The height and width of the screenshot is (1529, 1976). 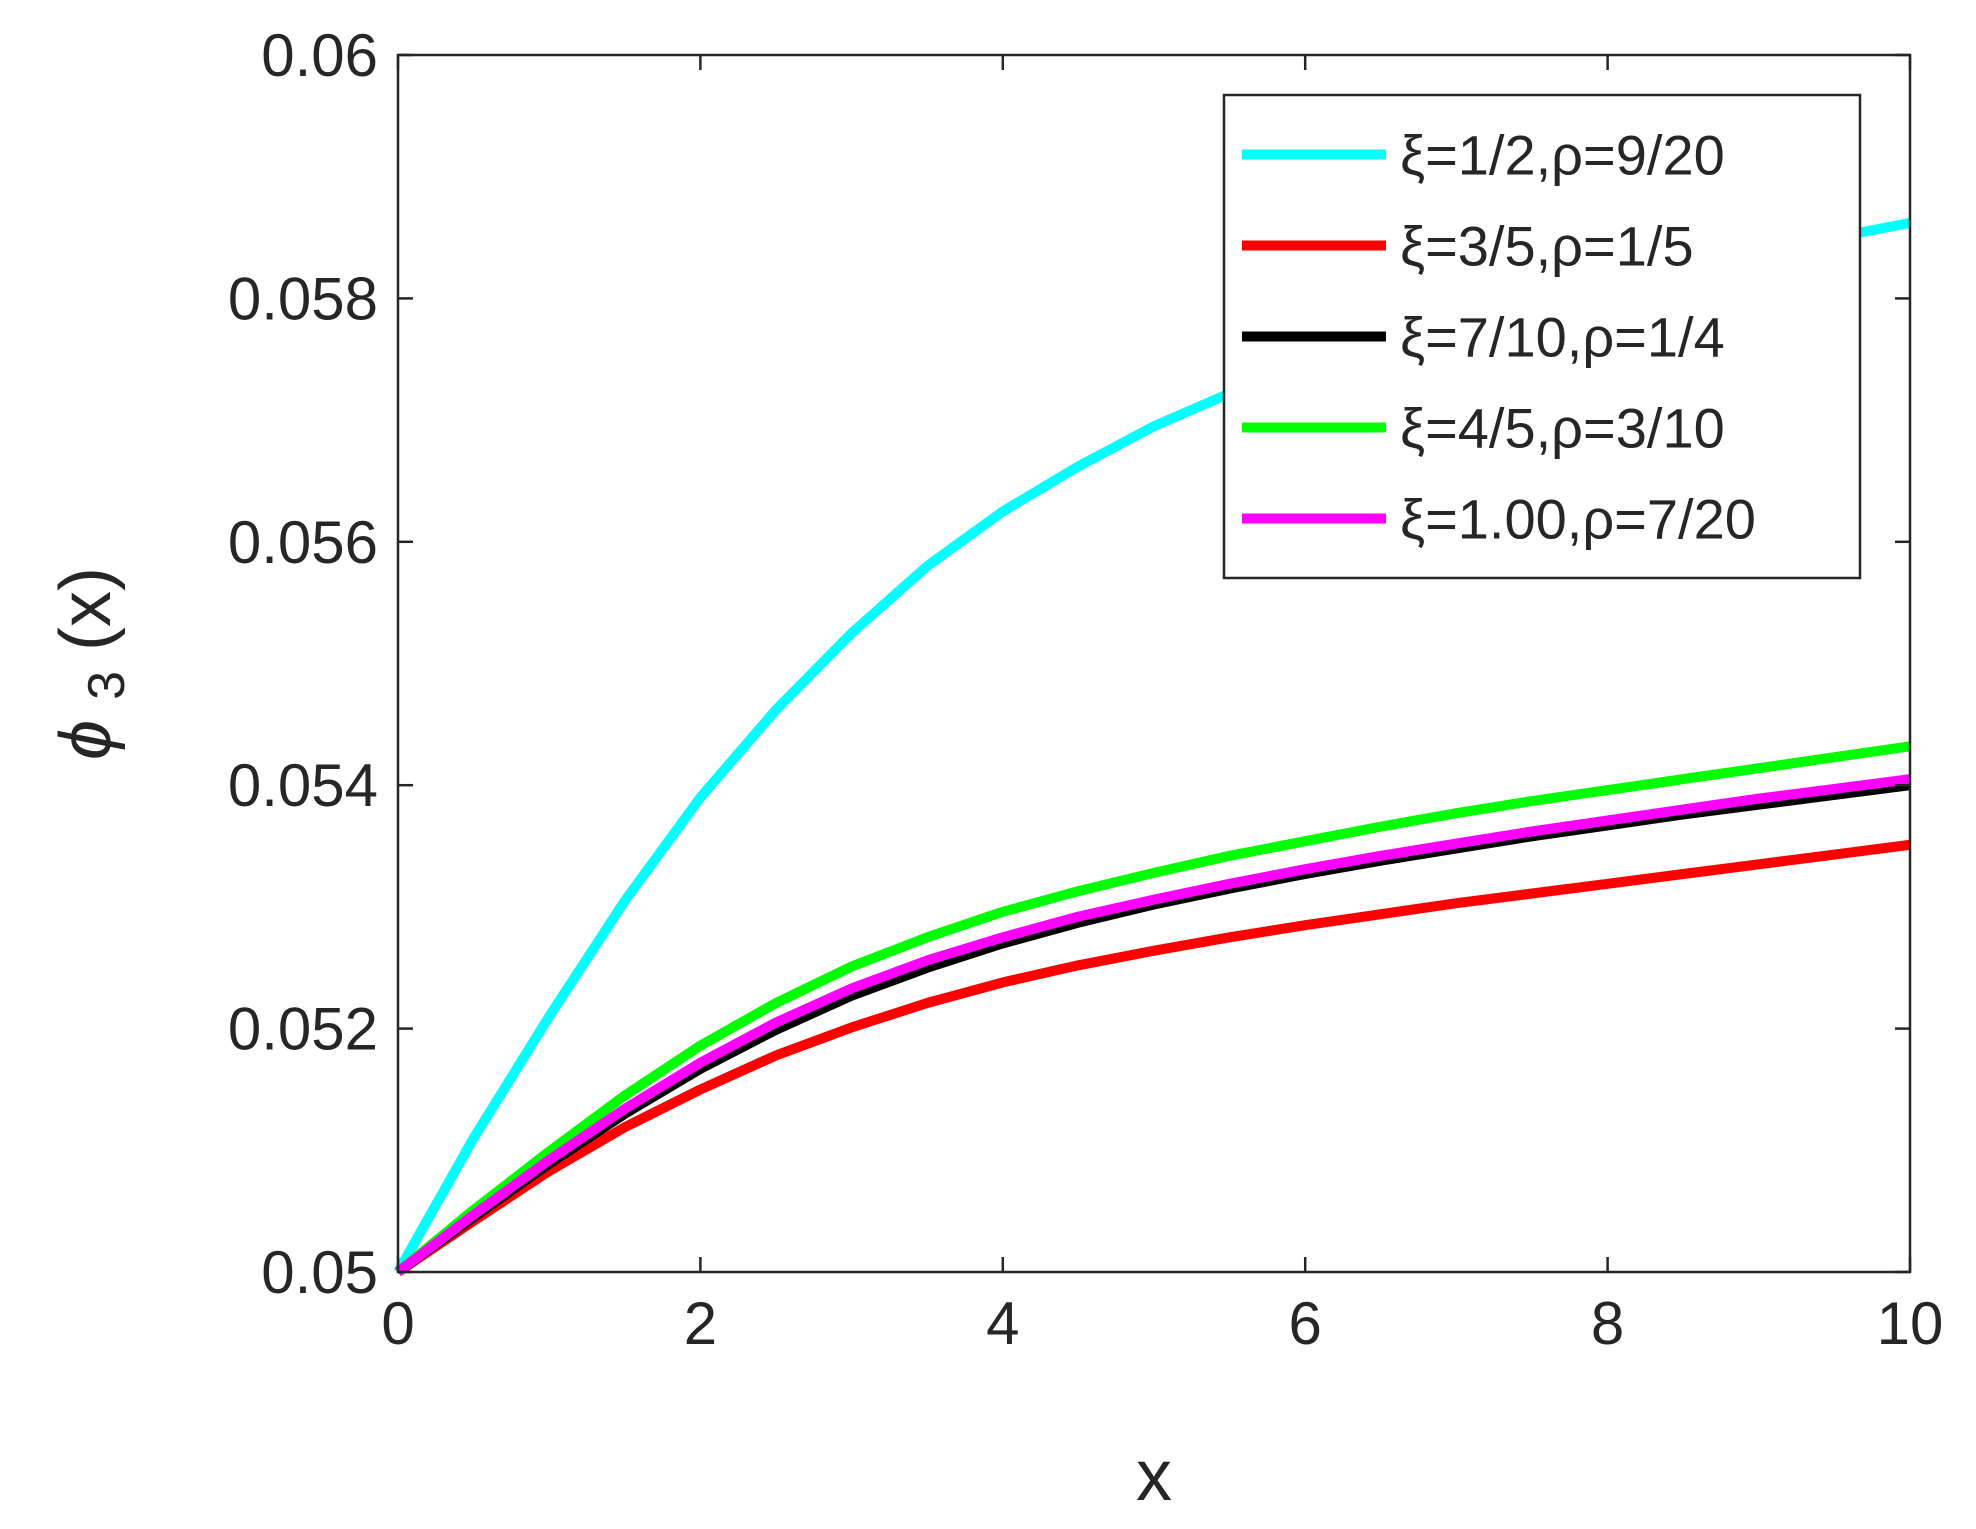 What do you see at coordinates (303, 785) in the screenshot?
I see `y-tick-label: 0.054` at bounding box center [303, 785].